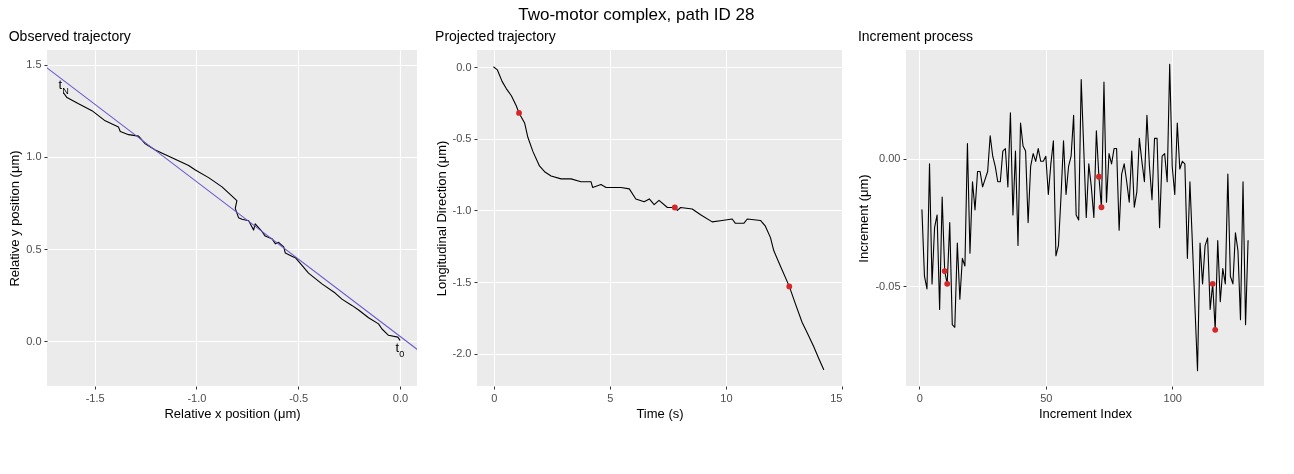  I want to click on y-tick-label: -1.0, so click(462, 209).